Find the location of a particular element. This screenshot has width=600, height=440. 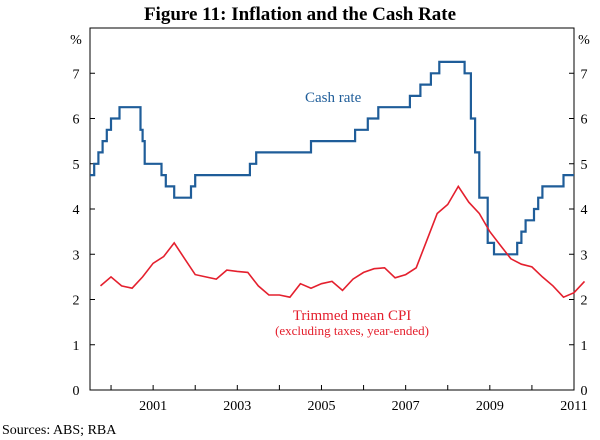

y-axis-right: 0 1 2 3 4 5 6 7 is located at coordinates (578, 233).